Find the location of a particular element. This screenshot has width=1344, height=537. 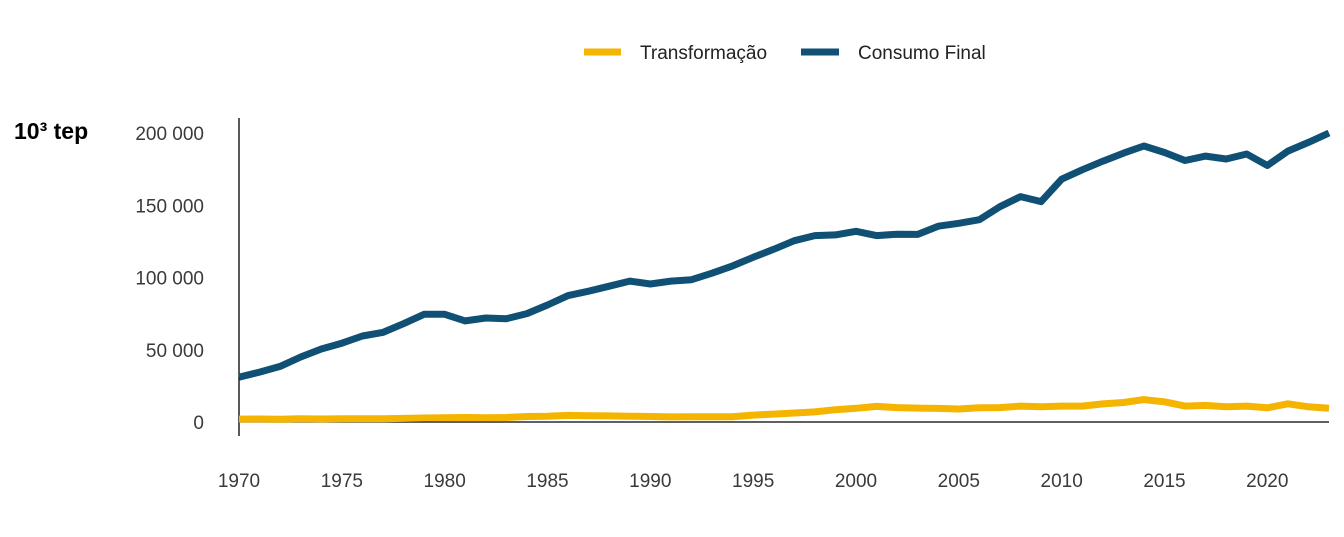

x-tick-label: 2010 is located at coordinates (1062, 481).